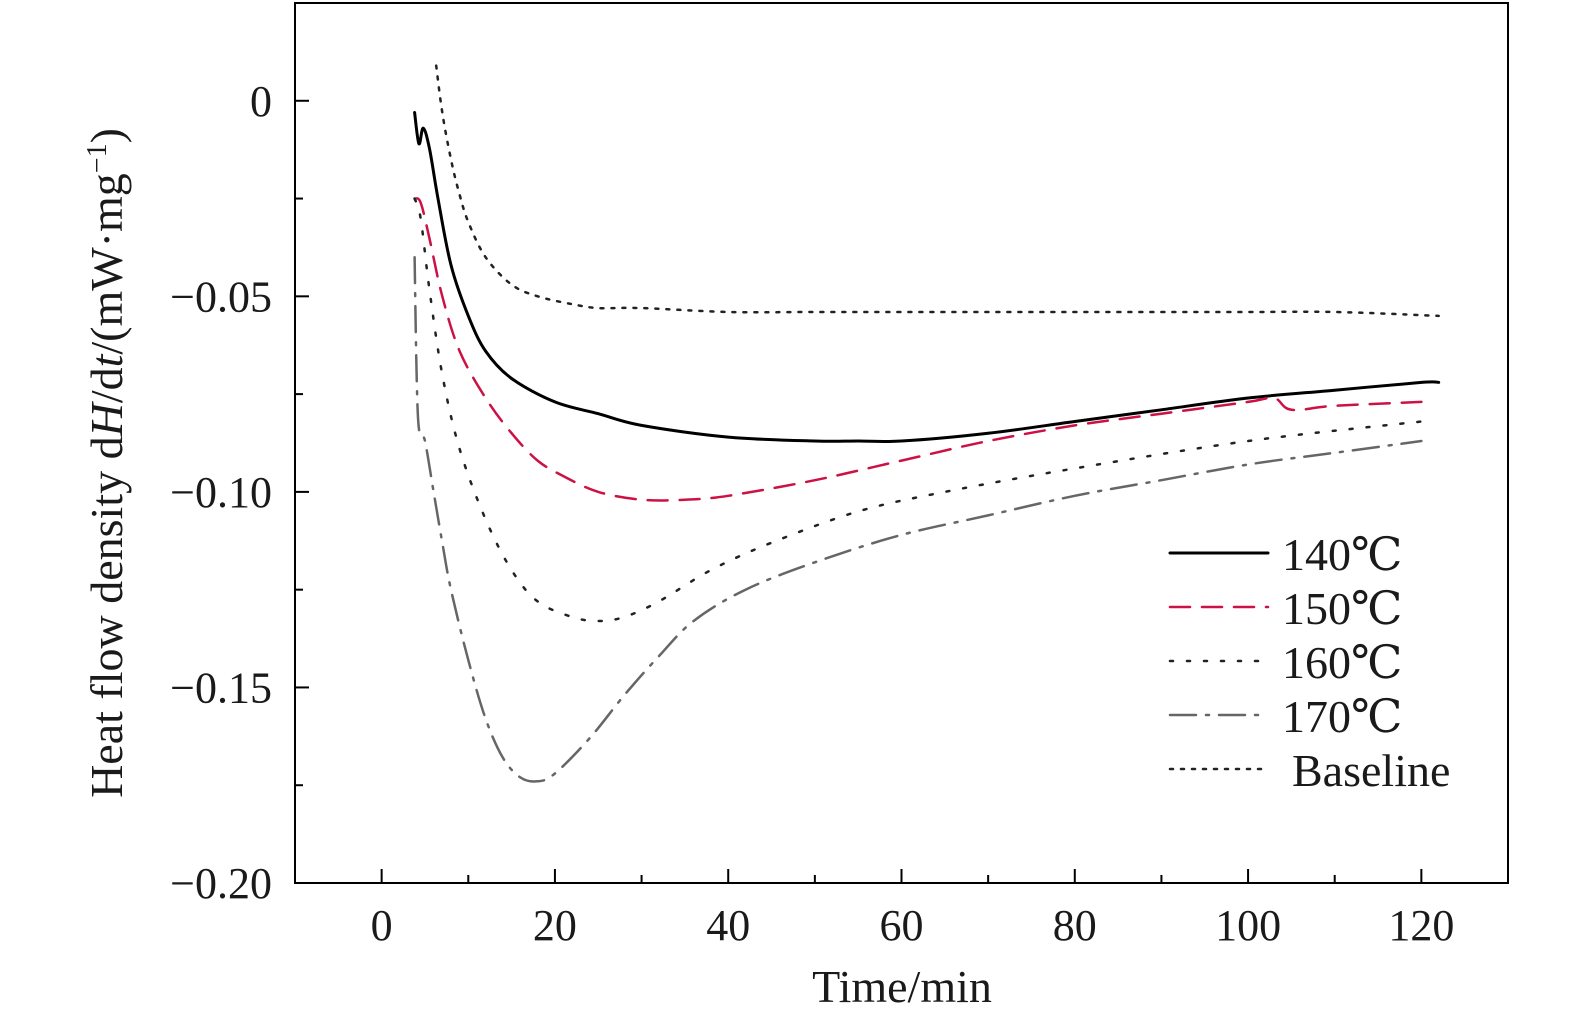  Describe the element at coordinates (221, 492) in the screenshot. I see `y-tick-label: −0.10` at that location.